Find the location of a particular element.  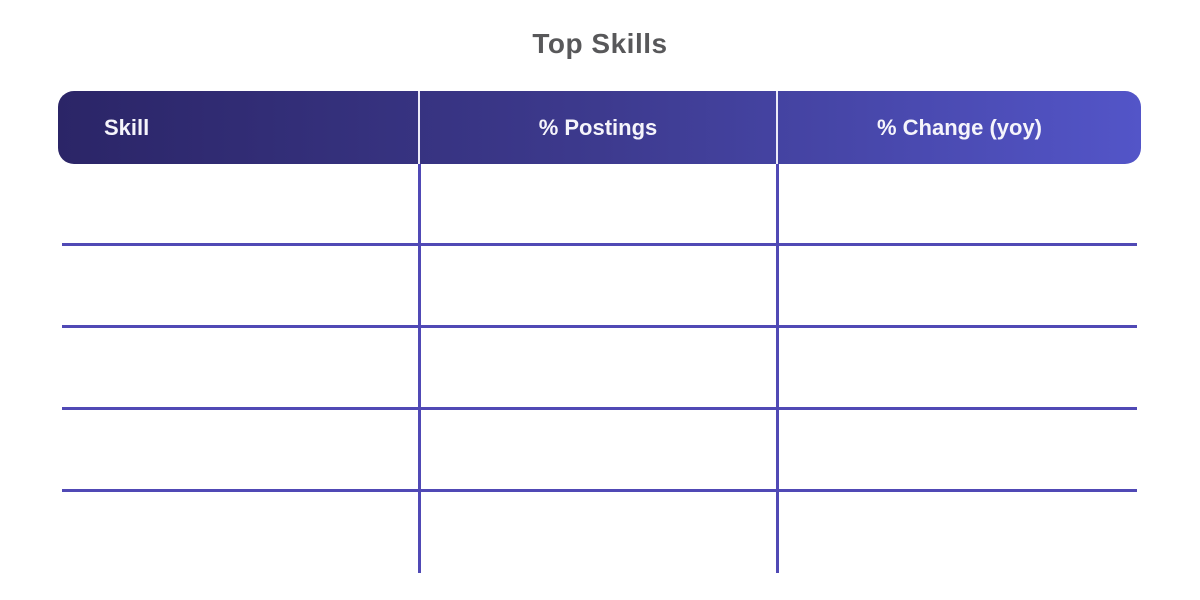

column-header-postings: % Postings is located at coordinates (598, 127).